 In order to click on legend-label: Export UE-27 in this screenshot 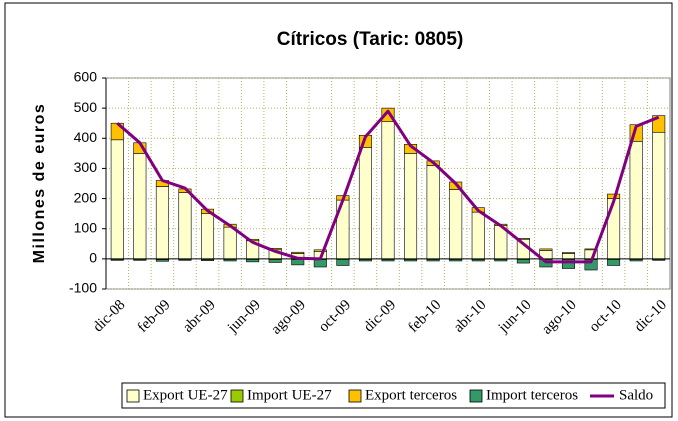, I will do `click(185, 395)`.